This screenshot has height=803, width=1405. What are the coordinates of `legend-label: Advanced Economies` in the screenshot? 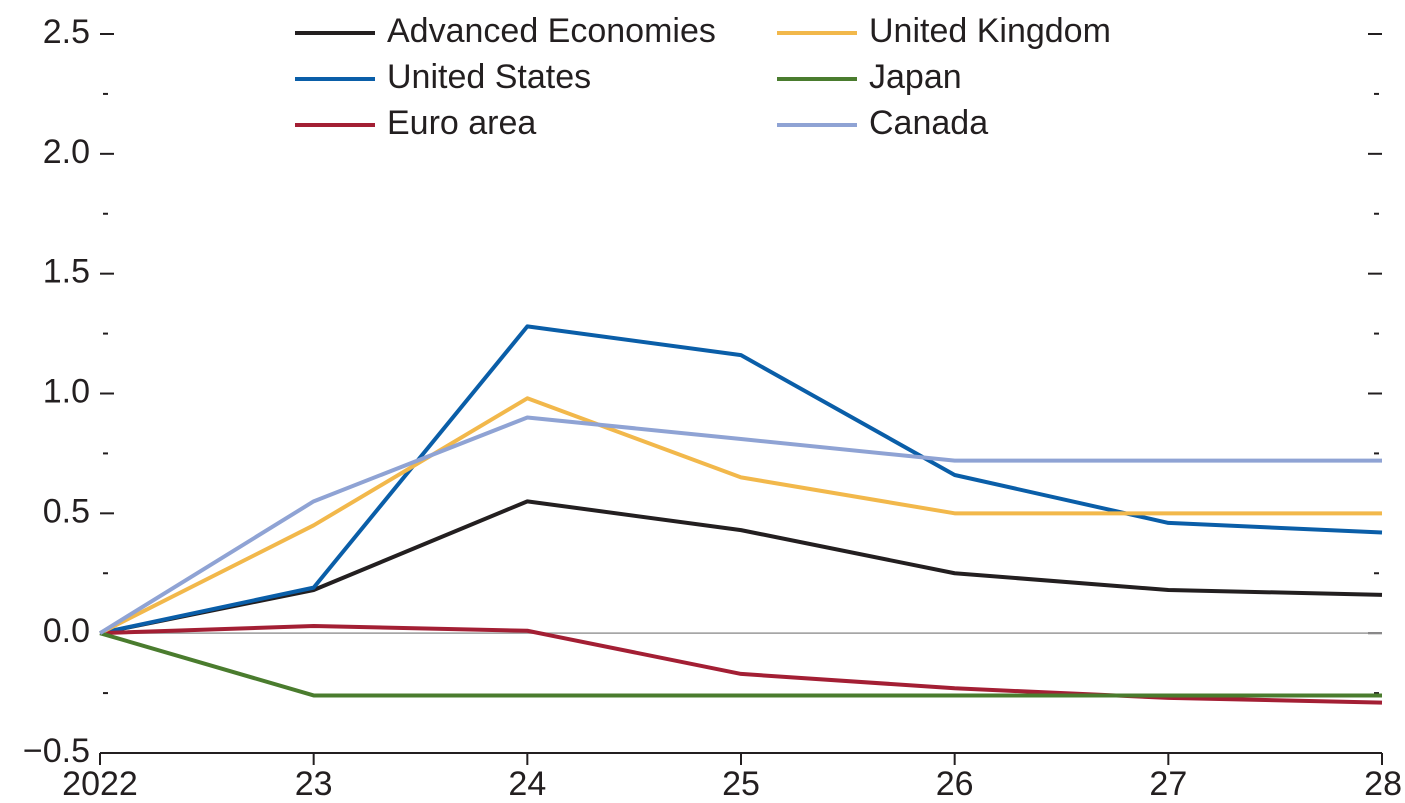 It's located at (551, 31).